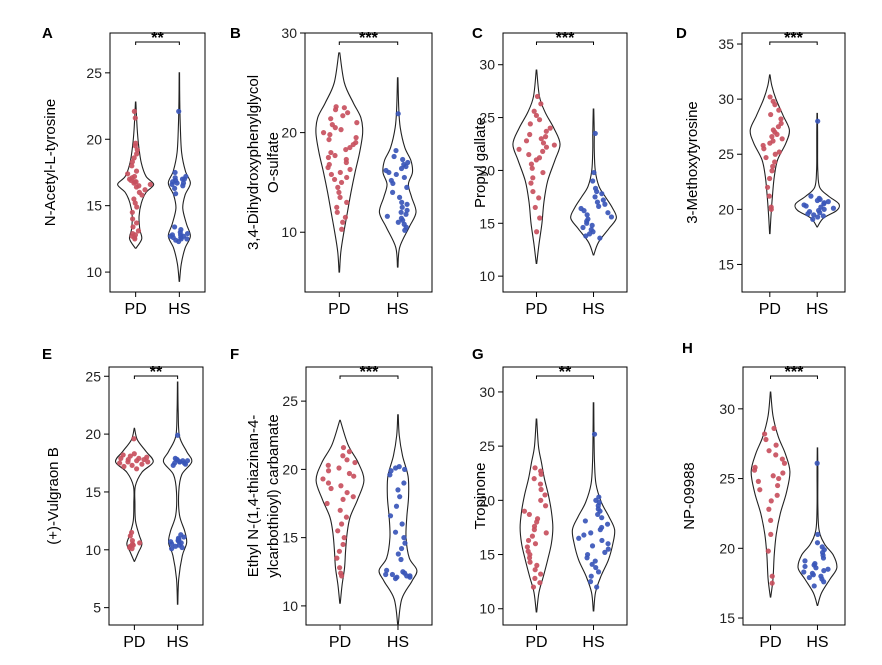  I want to click on y-tick-label: 35, so click(726, 44).